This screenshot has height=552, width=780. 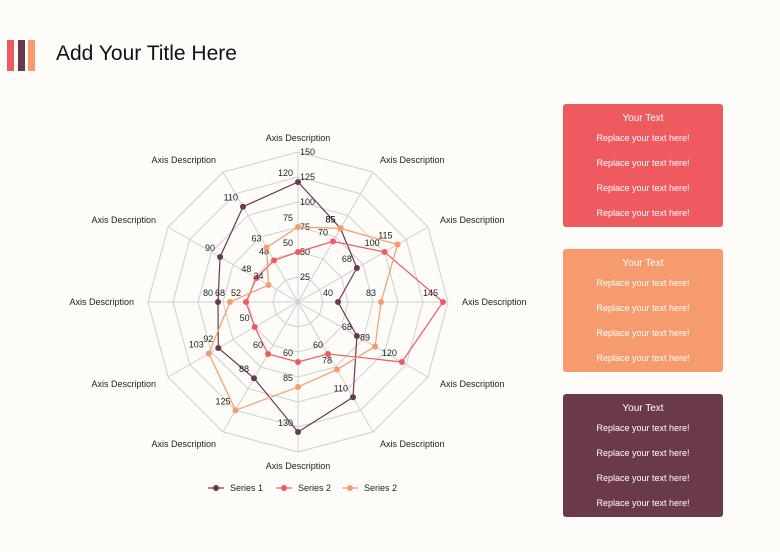 What do you see at coordinates (236, 293) in the screenshot?
I see `data-label: 52` at bounding box center [236, 293].